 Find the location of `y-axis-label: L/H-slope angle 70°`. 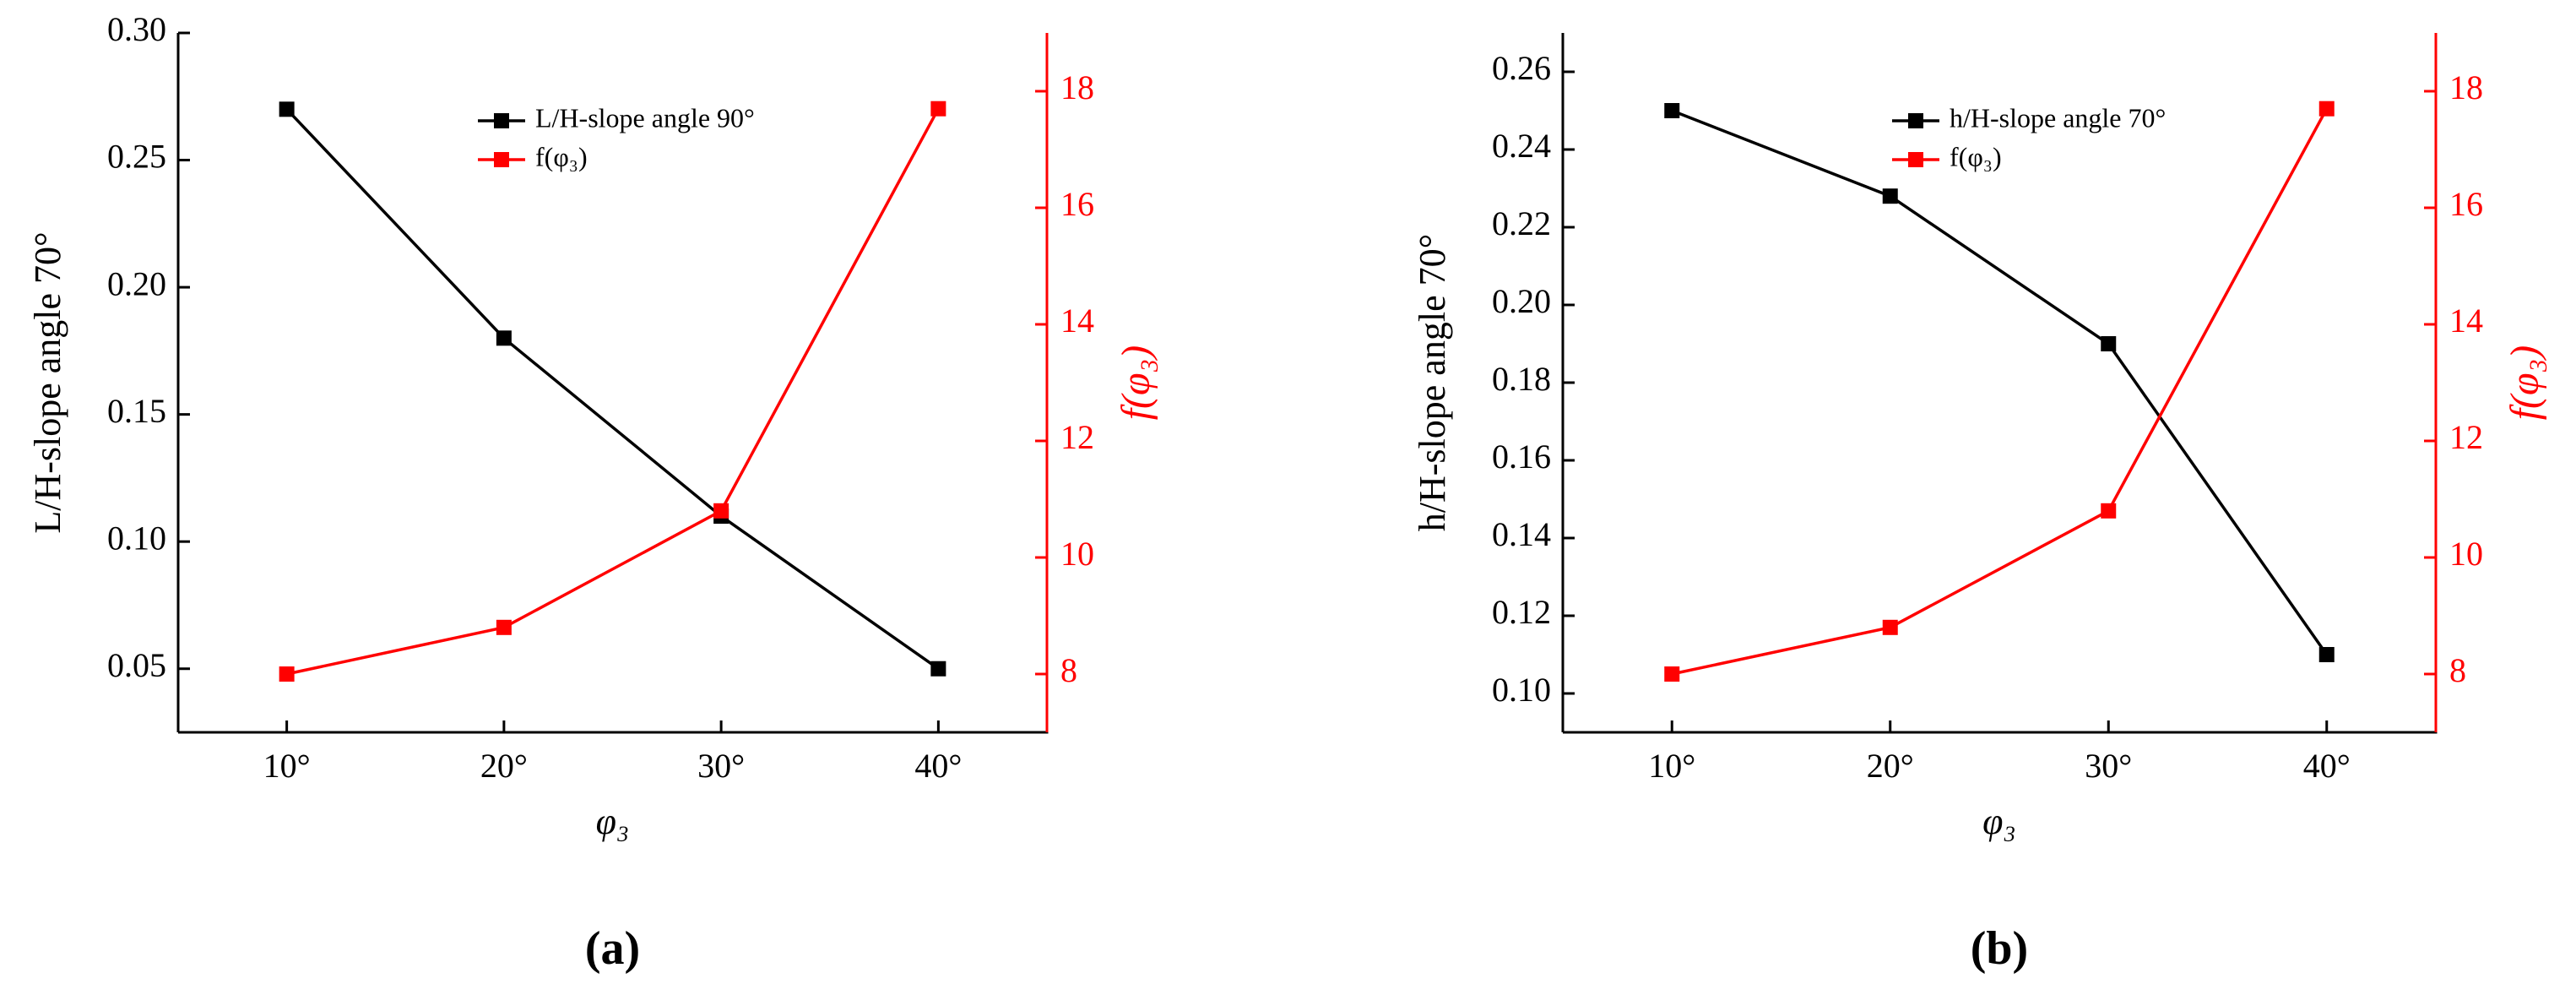

y-axis-label: L/H-slope angle 70° is located at coordinates (47, 382).